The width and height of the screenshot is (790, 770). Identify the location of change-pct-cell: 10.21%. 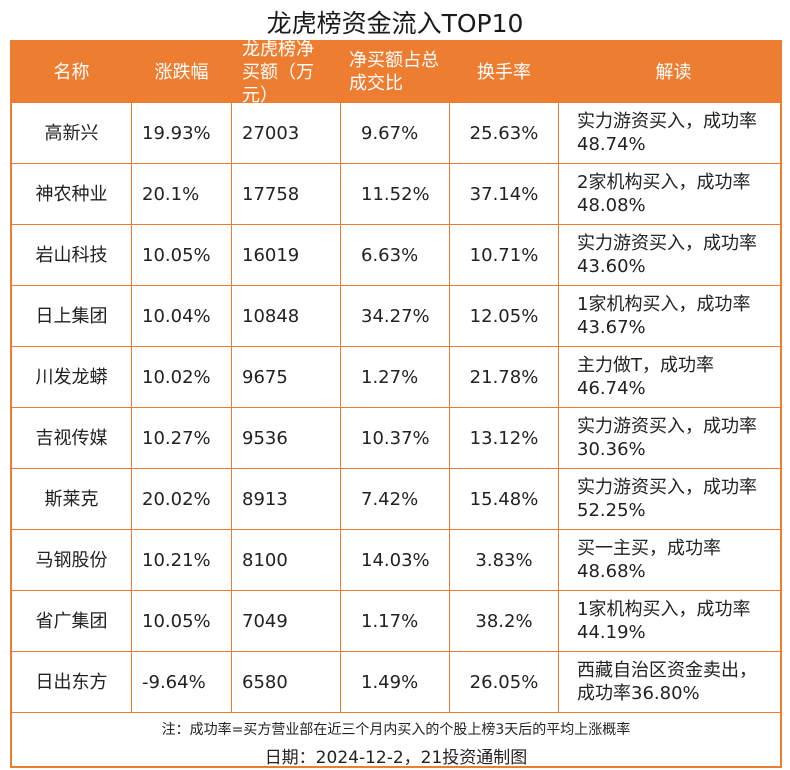
(181, 560).